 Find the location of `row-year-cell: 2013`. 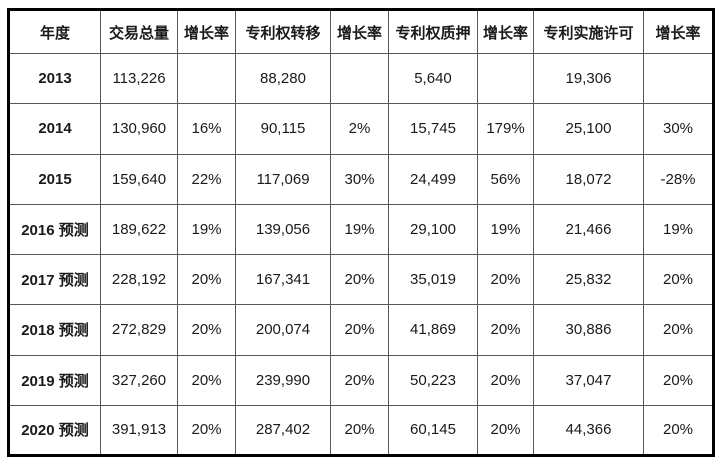

row-year-cell: 2013 is located at coordinates (54, 78).